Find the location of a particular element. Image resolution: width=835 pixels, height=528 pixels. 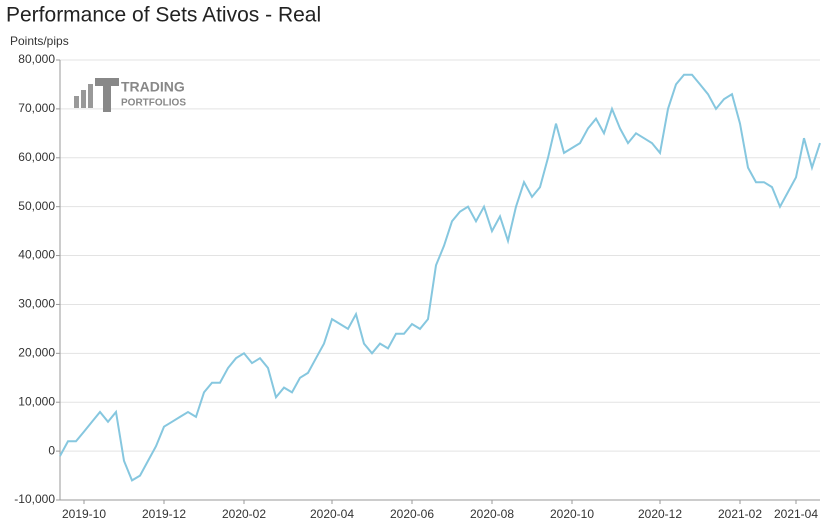

y-tick-label: 20,000 is located at coordinates (36, 353).